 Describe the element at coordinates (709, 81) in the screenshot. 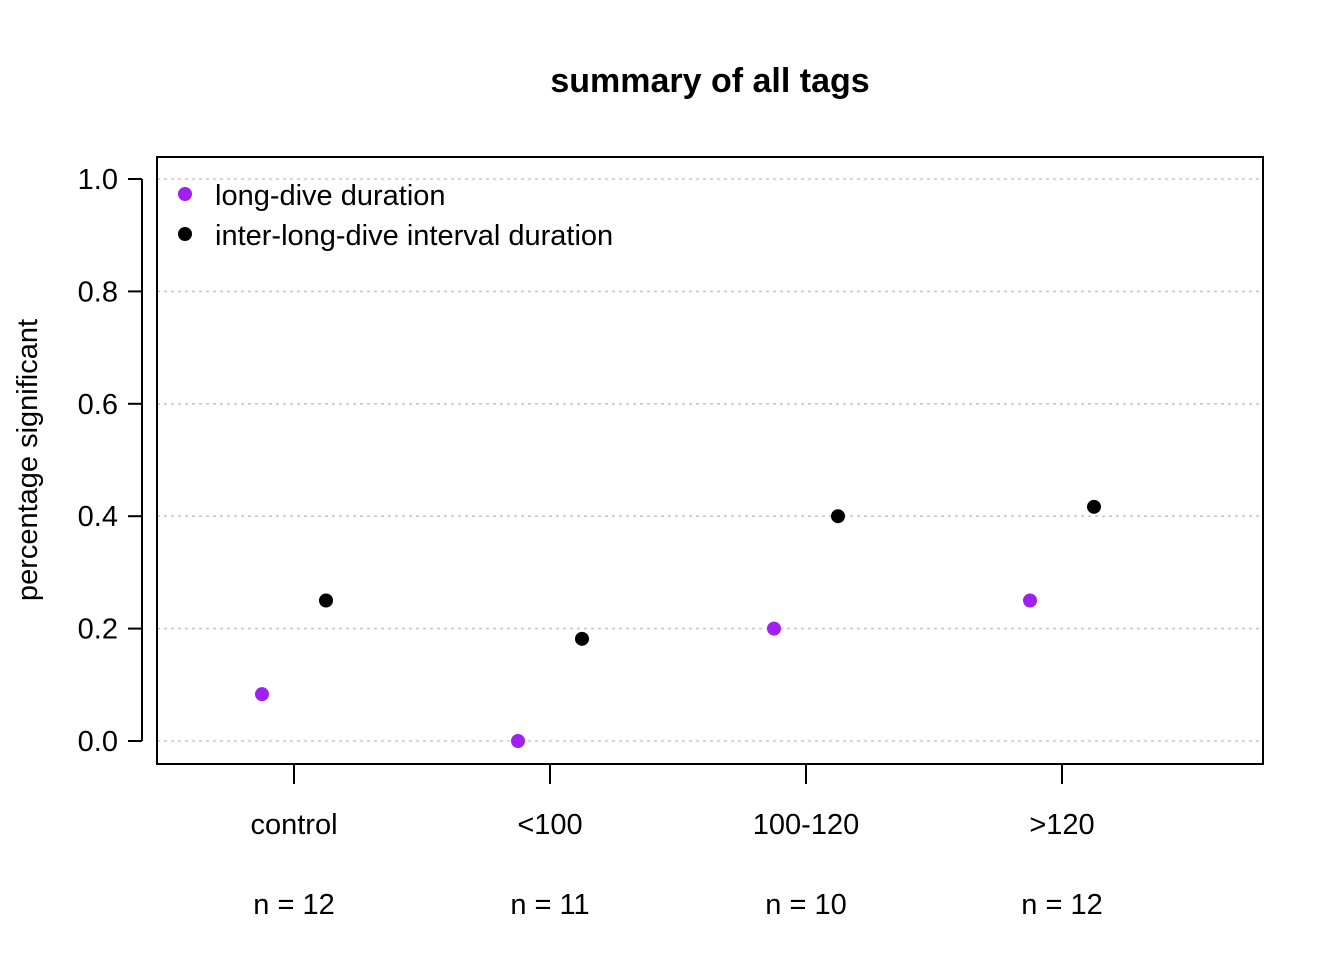

I see `chart-title: summary of all tags` at that location.